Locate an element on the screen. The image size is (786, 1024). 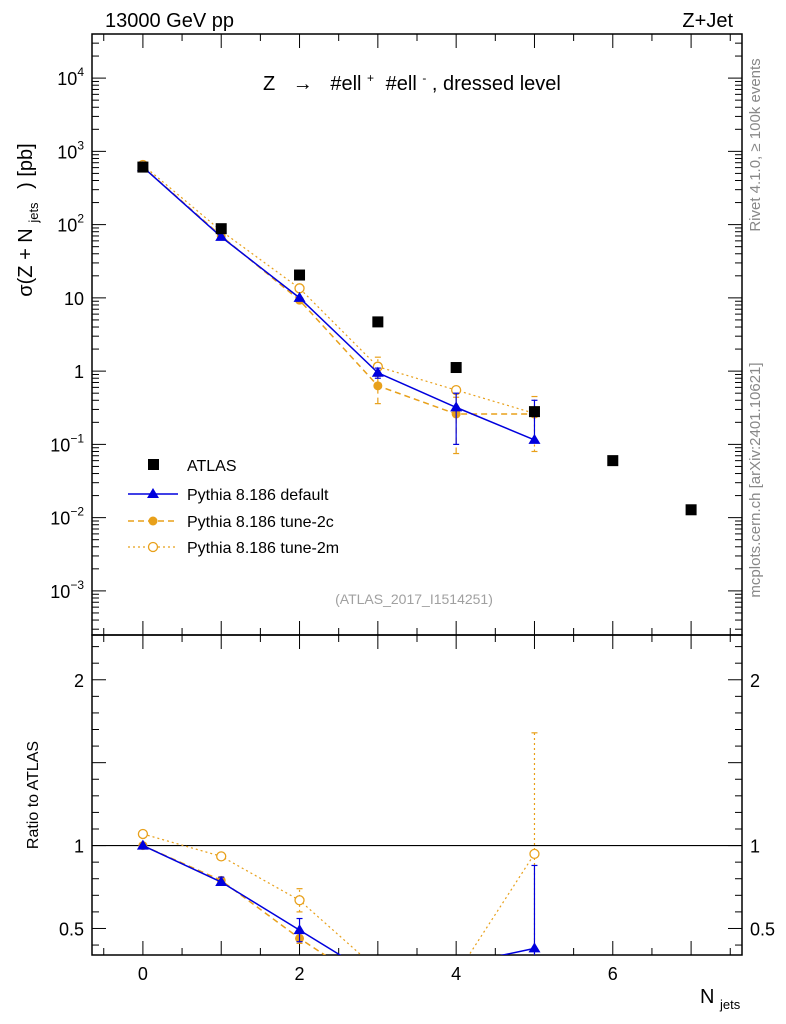
ratio-y-tick-label: 0.5 is located at coordinates (71, 929).